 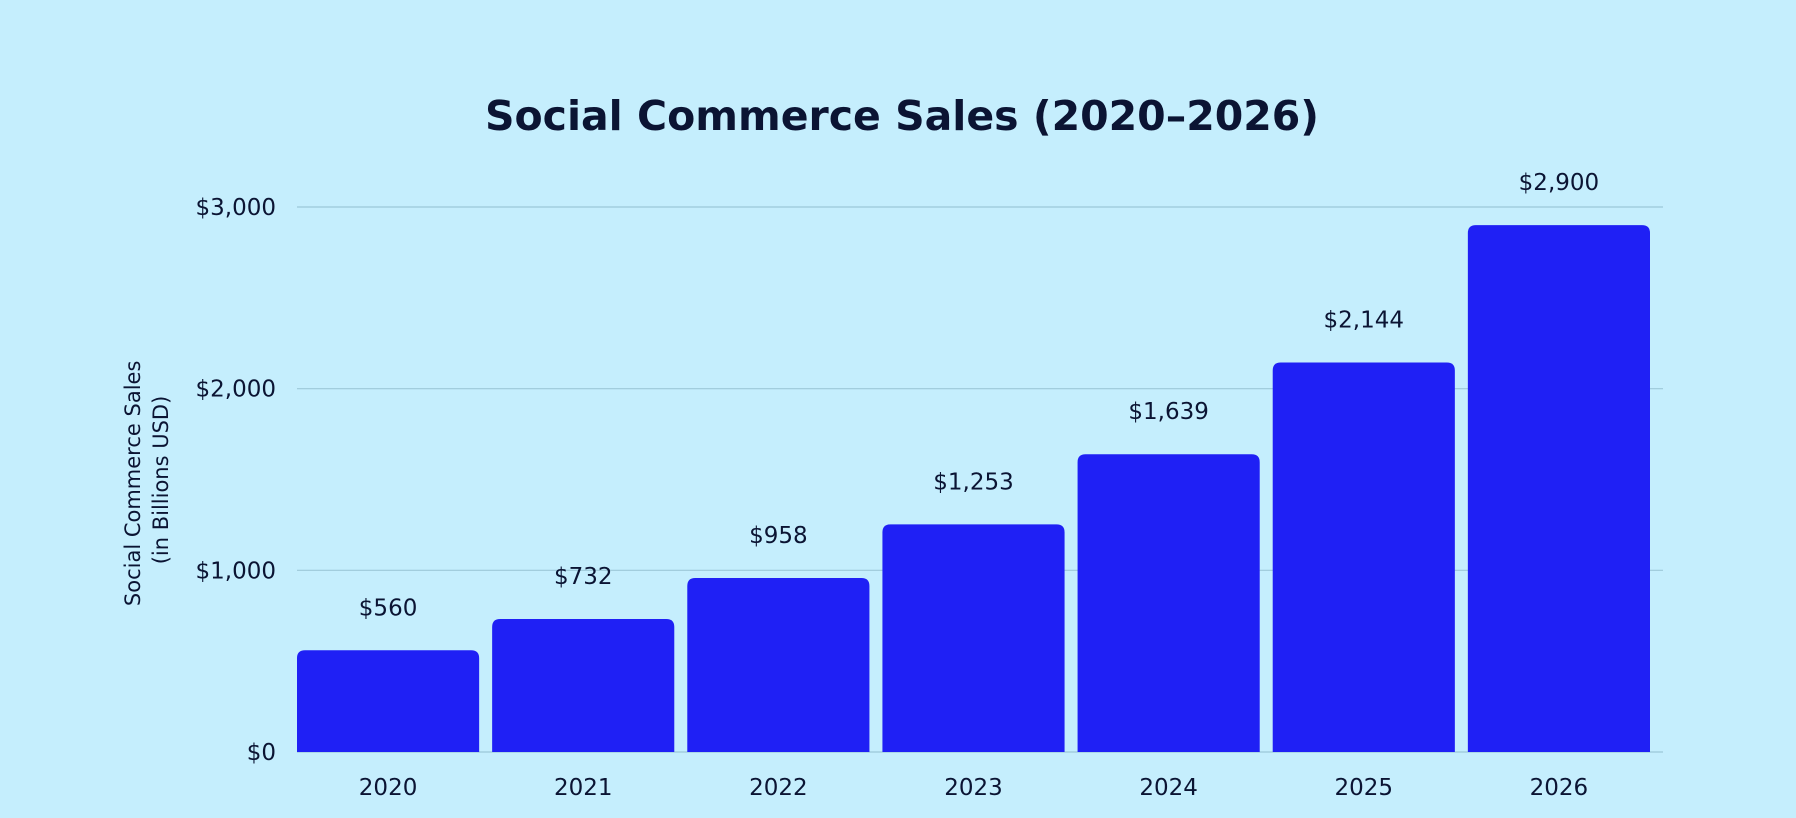 I want to click on y-tick-label: $1,000, so click(x=236, y=571).